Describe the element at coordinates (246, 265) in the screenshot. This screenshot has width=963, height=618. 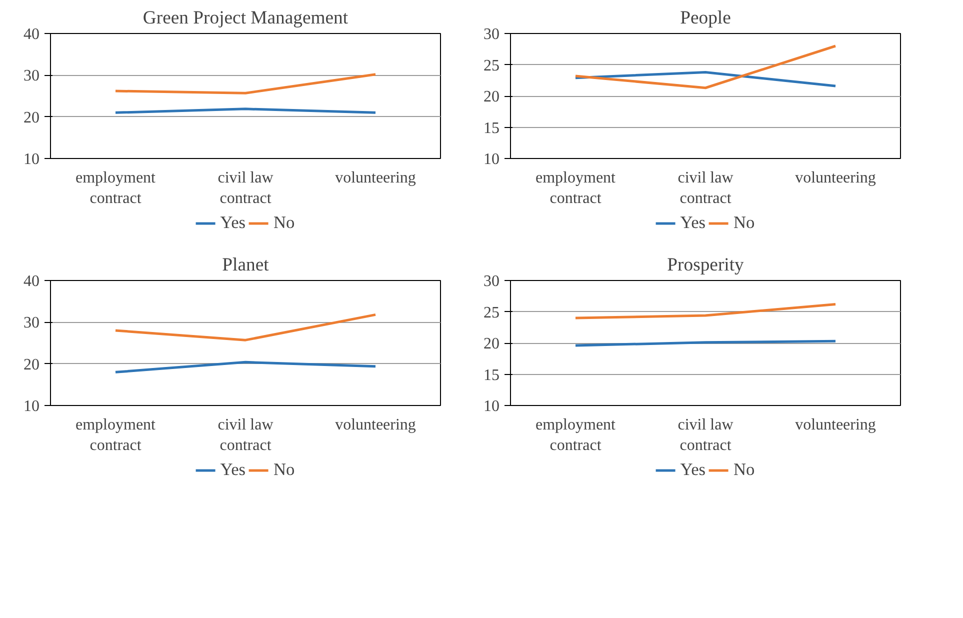
I see `chart-title: Planet` at that location.